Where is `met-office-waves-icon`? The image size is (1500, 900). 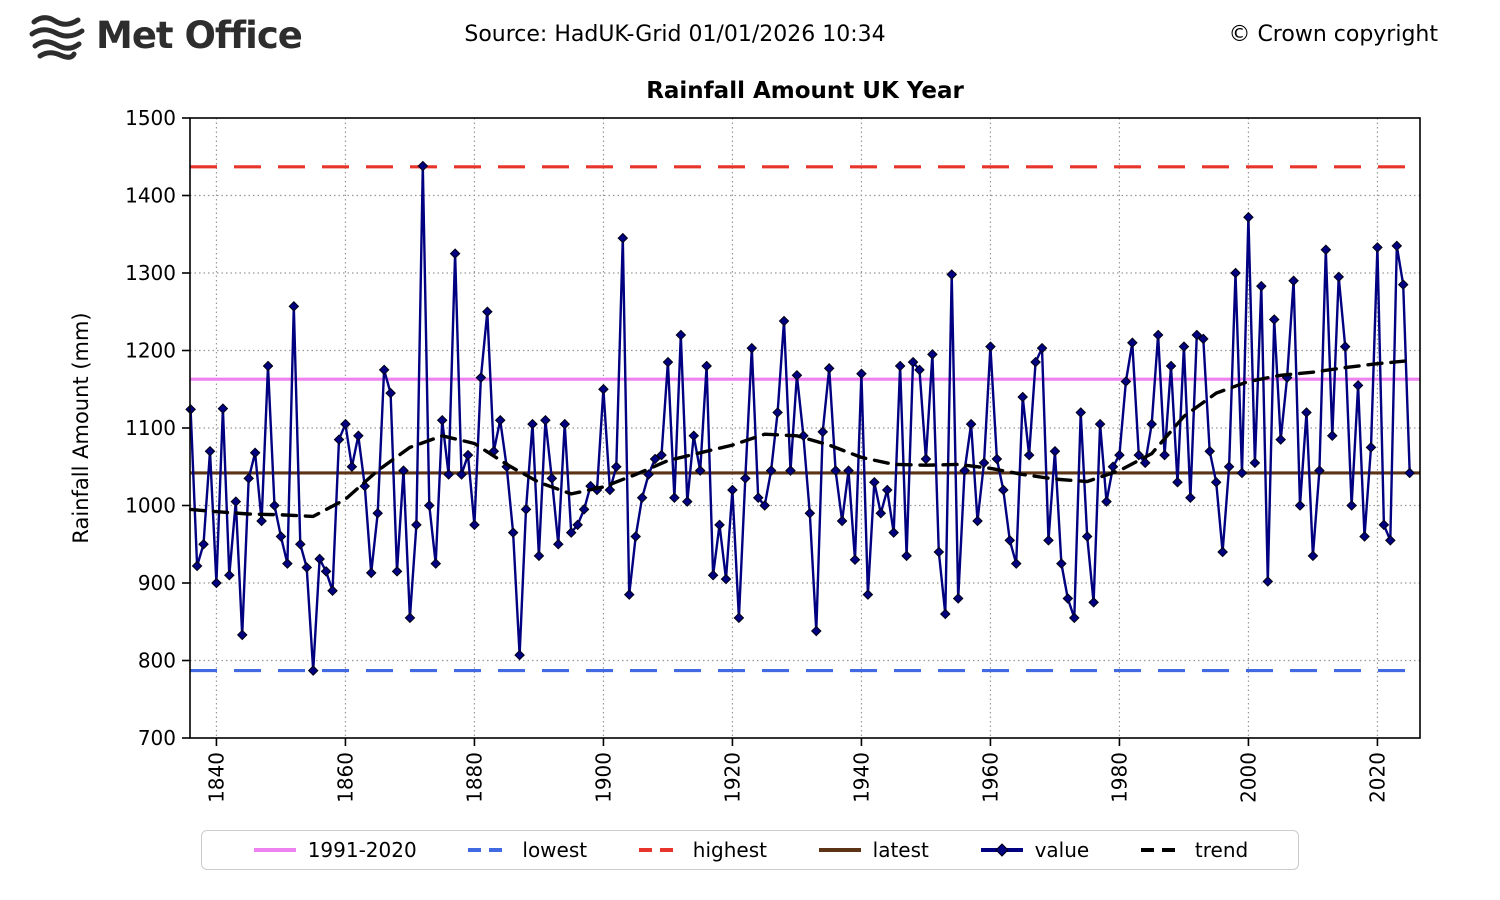 met-office-waves-icon is located at coordinates (57, 37).